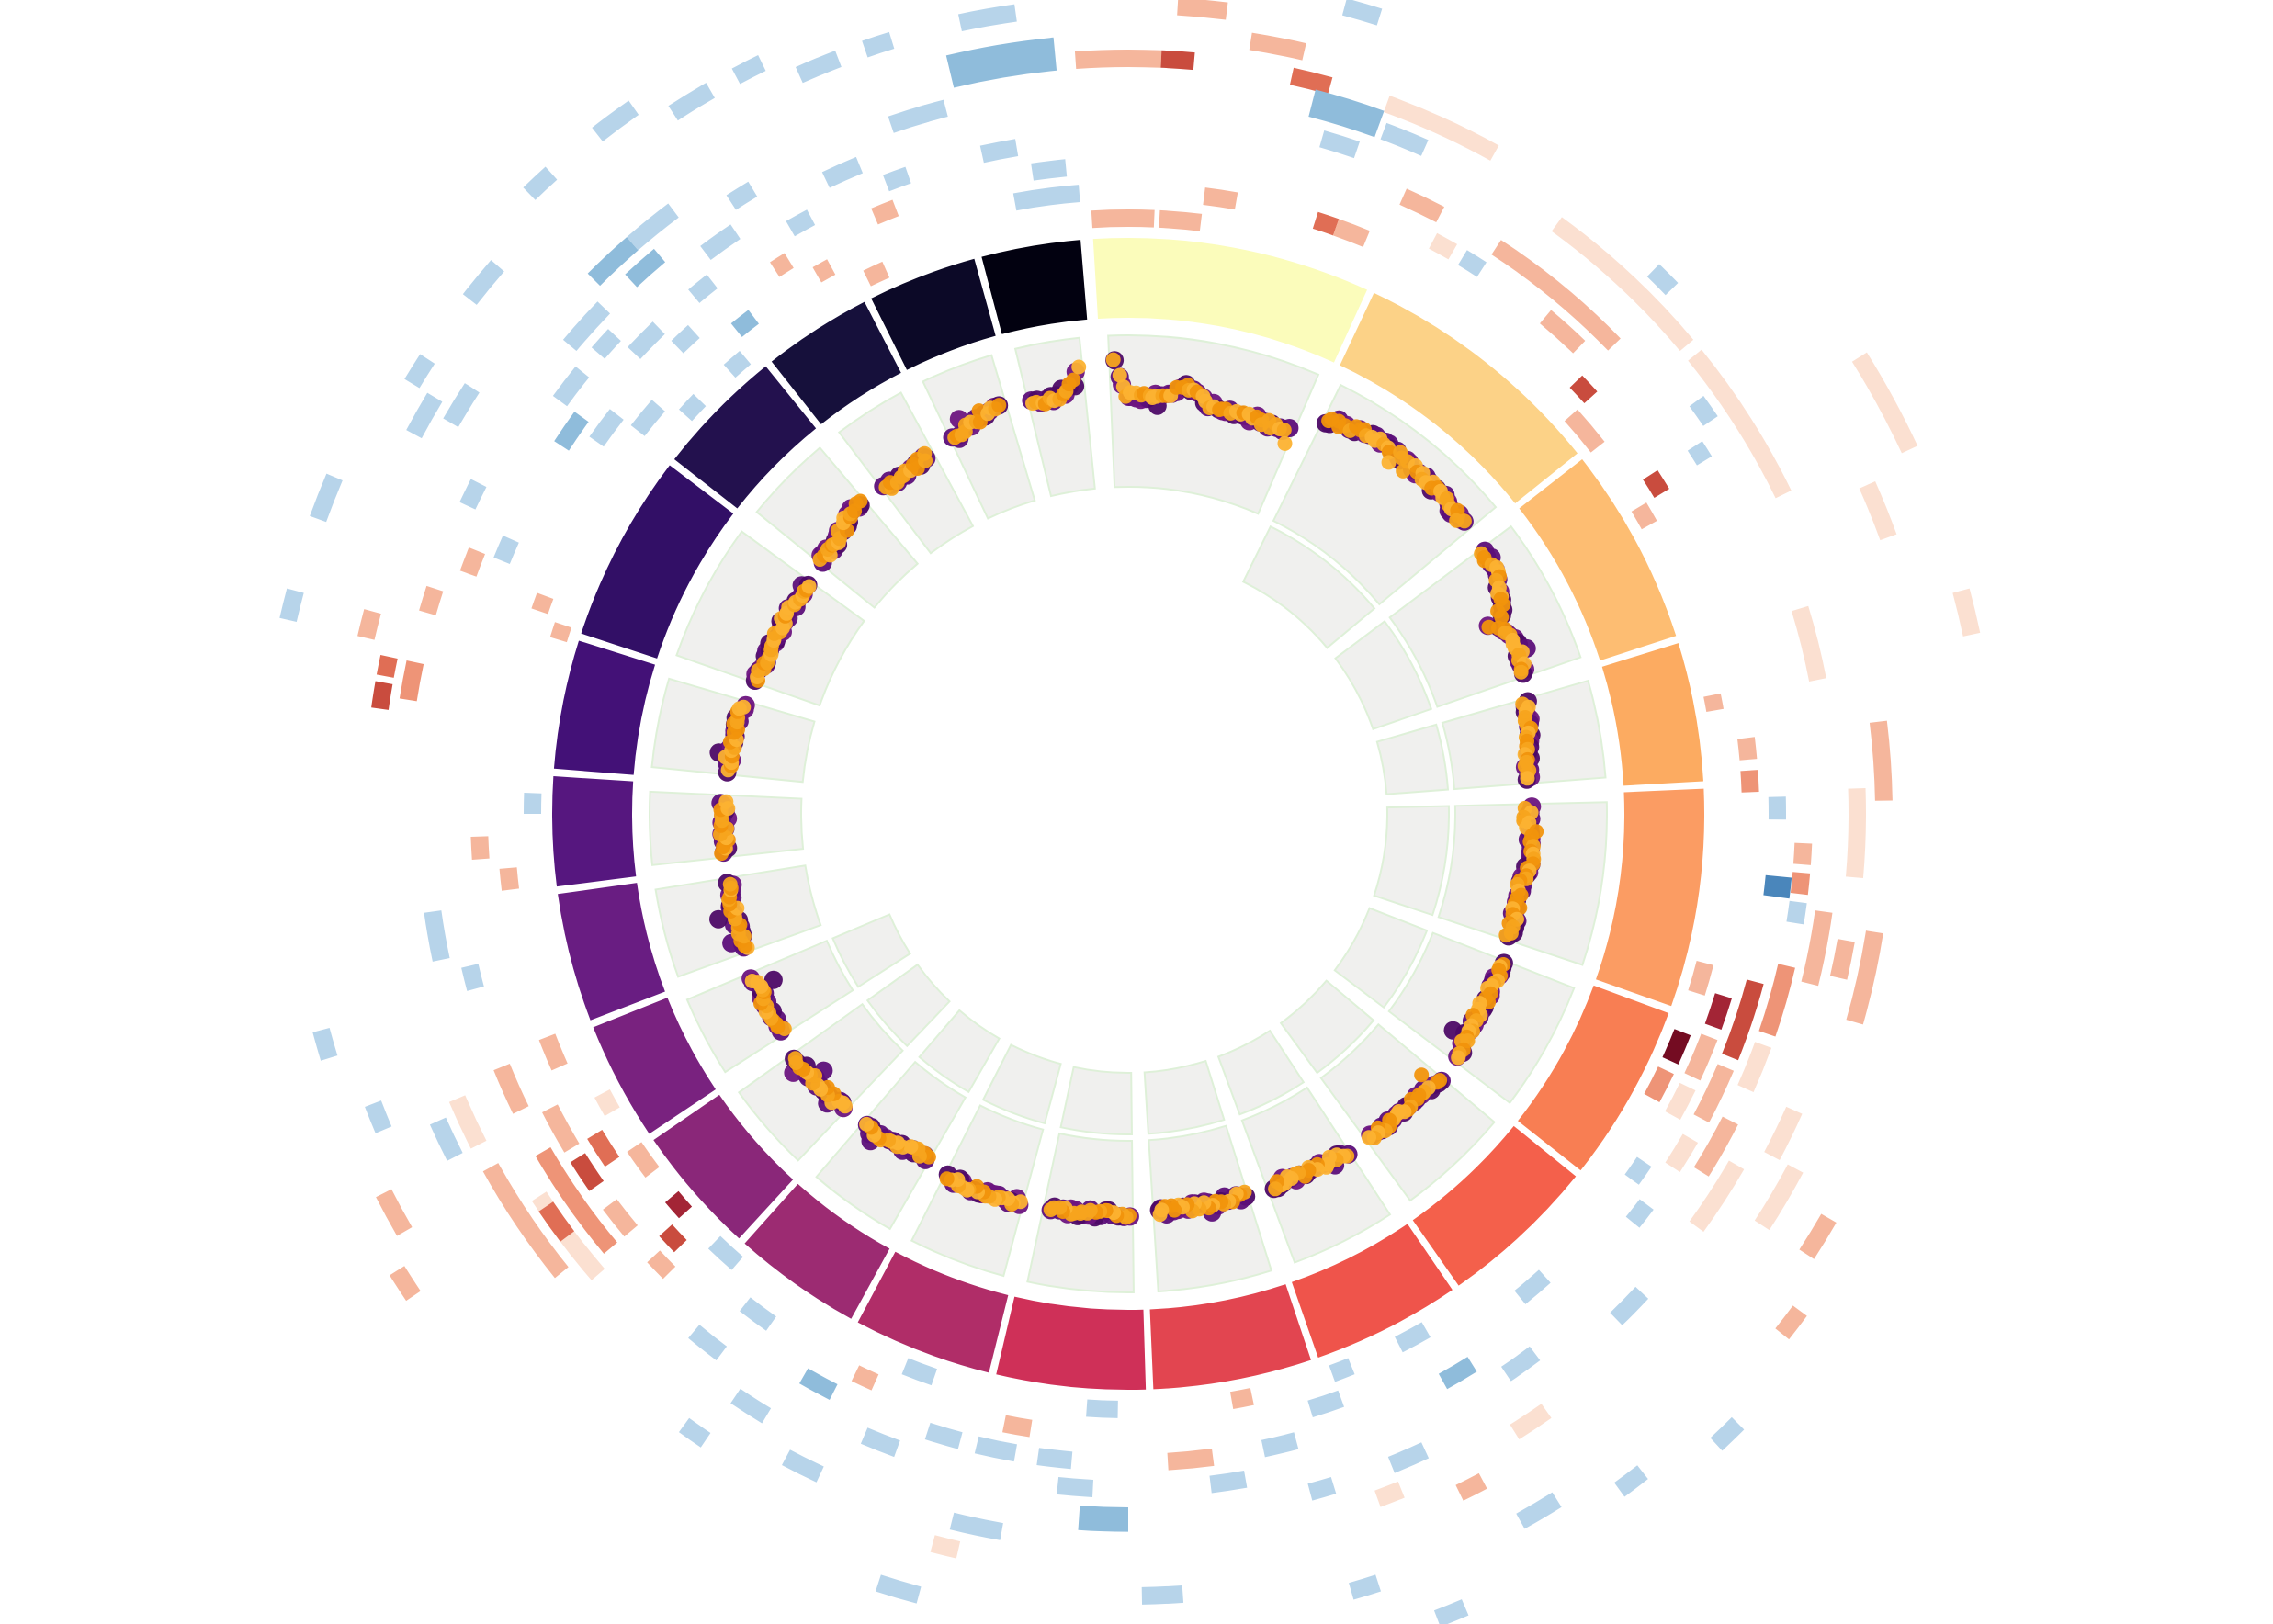  What do you see at coordinates (1140, 829) in the screenshot?
I see `inner-track-panels` at bounding box center [1140, 829].